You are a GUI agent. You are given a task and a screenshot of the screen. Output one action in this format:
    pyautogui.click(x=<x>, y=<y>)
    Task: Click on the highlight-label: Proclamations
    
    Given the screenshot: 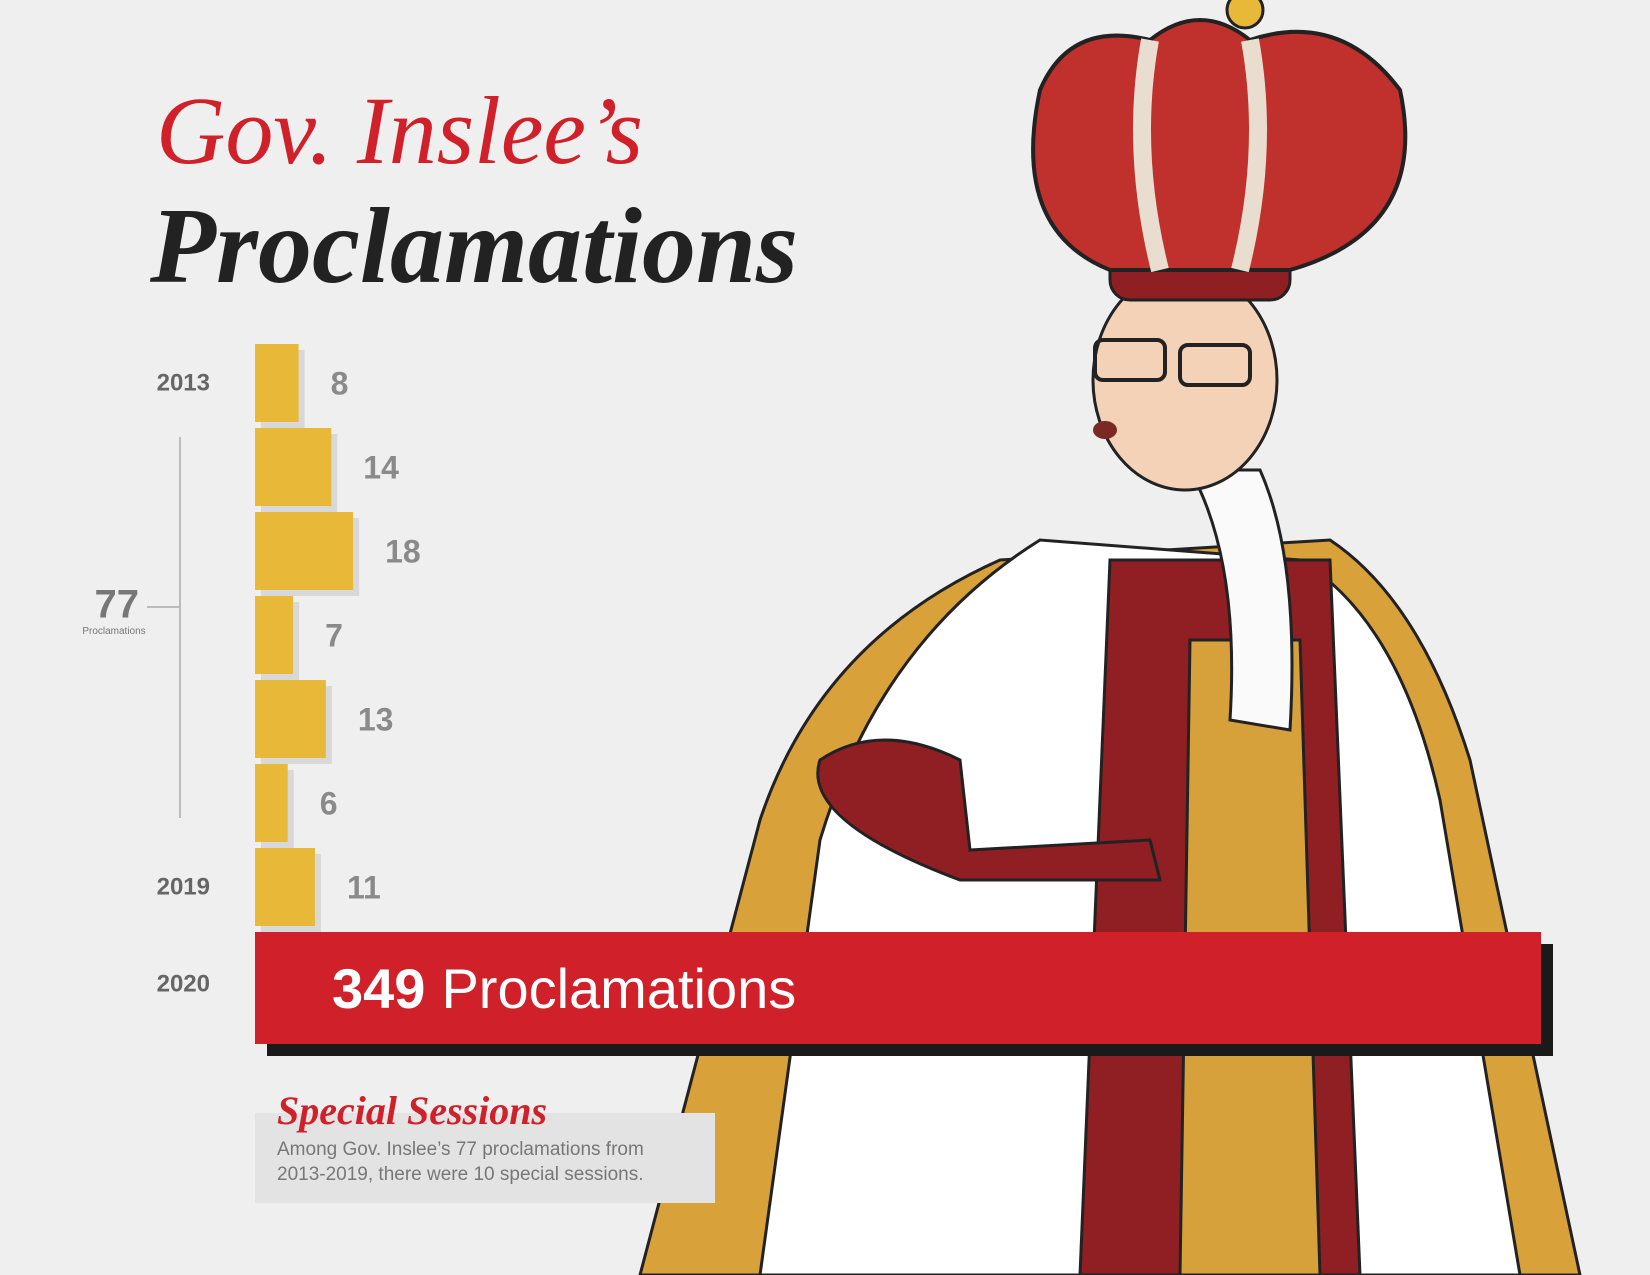 What is the action you would take?
    pyautogui.click(x=618, y=988)
    